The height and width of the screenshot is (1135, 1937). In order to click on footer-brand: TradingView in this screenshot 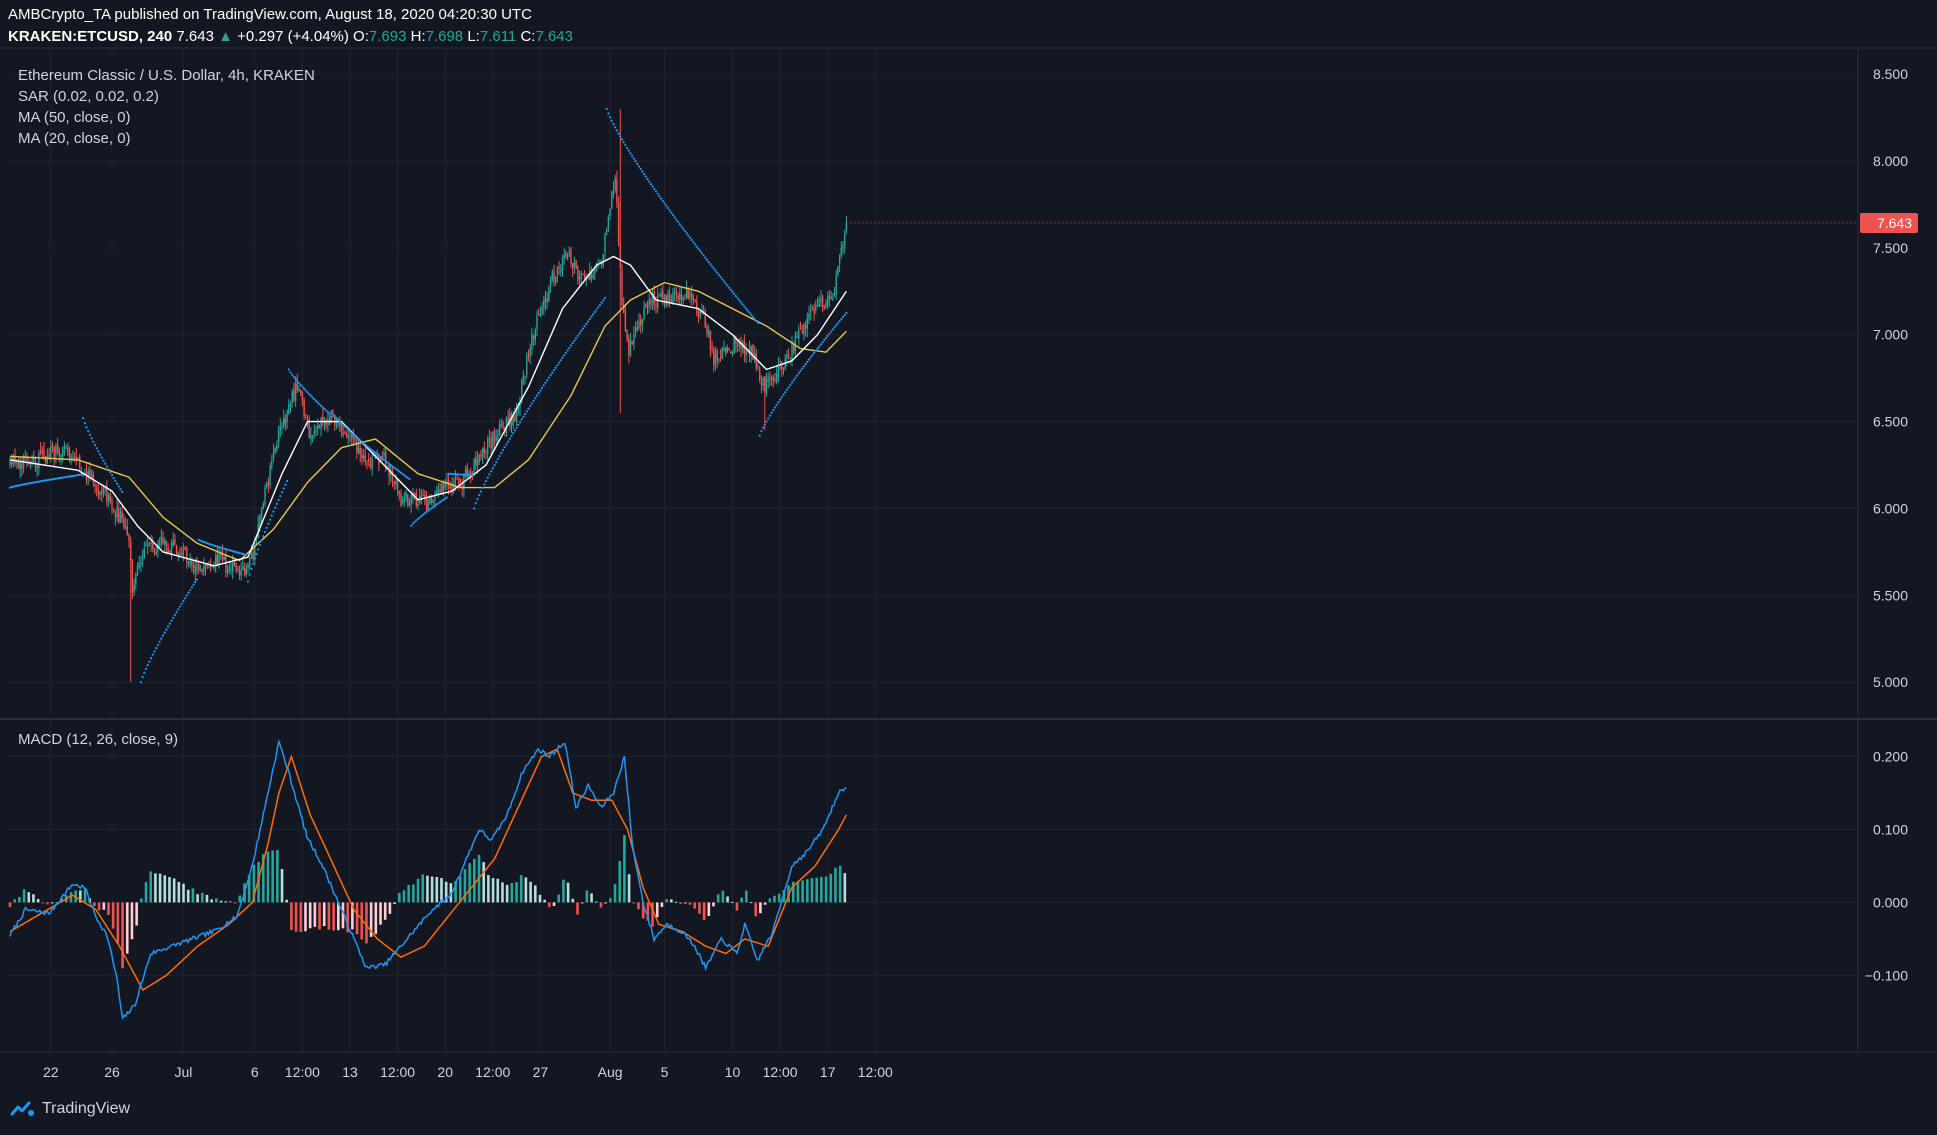, I will do `click(86, 1108)`.